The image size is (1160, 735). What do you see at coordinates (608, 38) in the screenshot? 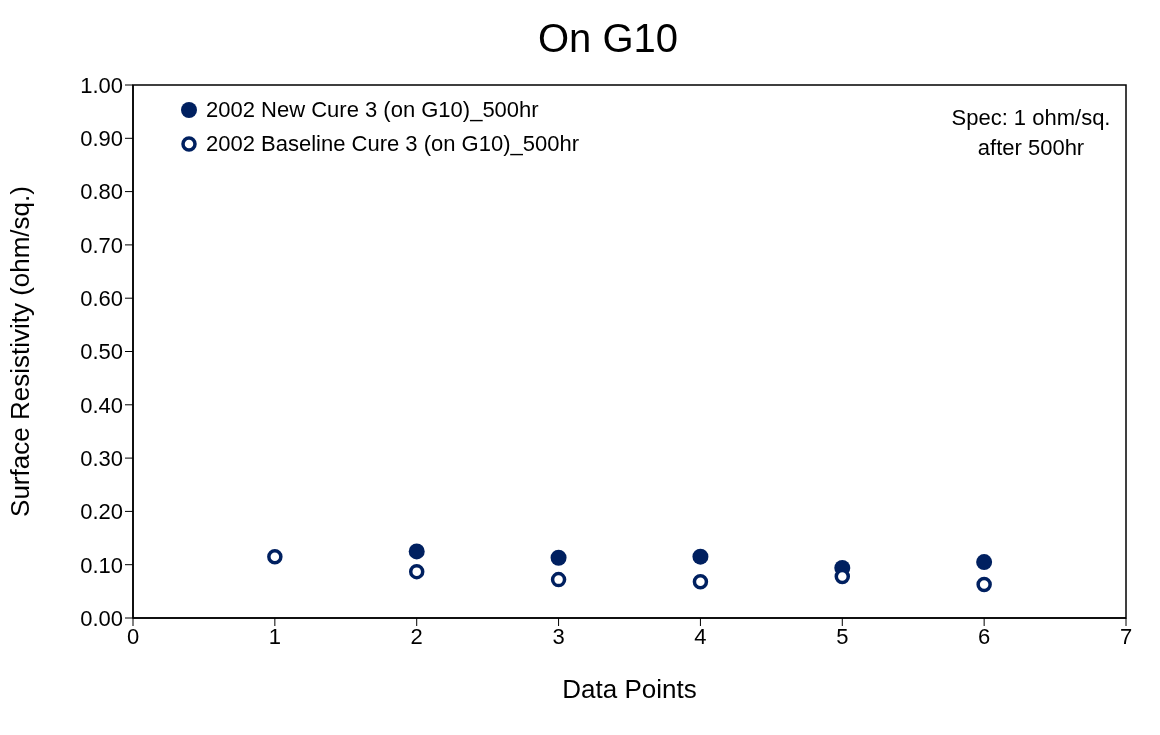
I see `chart-title: On G10` at bounding box center [608, 38].